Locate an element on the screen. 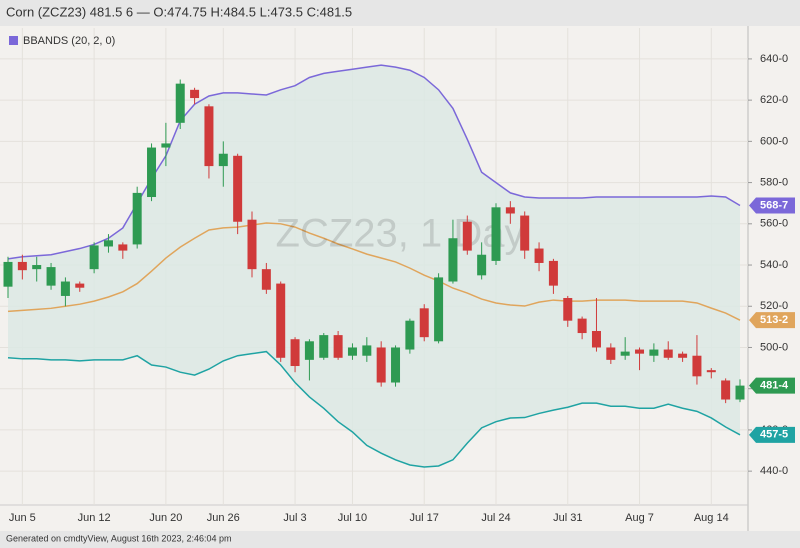  legend-label: BBANDS (20, 2, 0) is located at coordinates (69, 41).